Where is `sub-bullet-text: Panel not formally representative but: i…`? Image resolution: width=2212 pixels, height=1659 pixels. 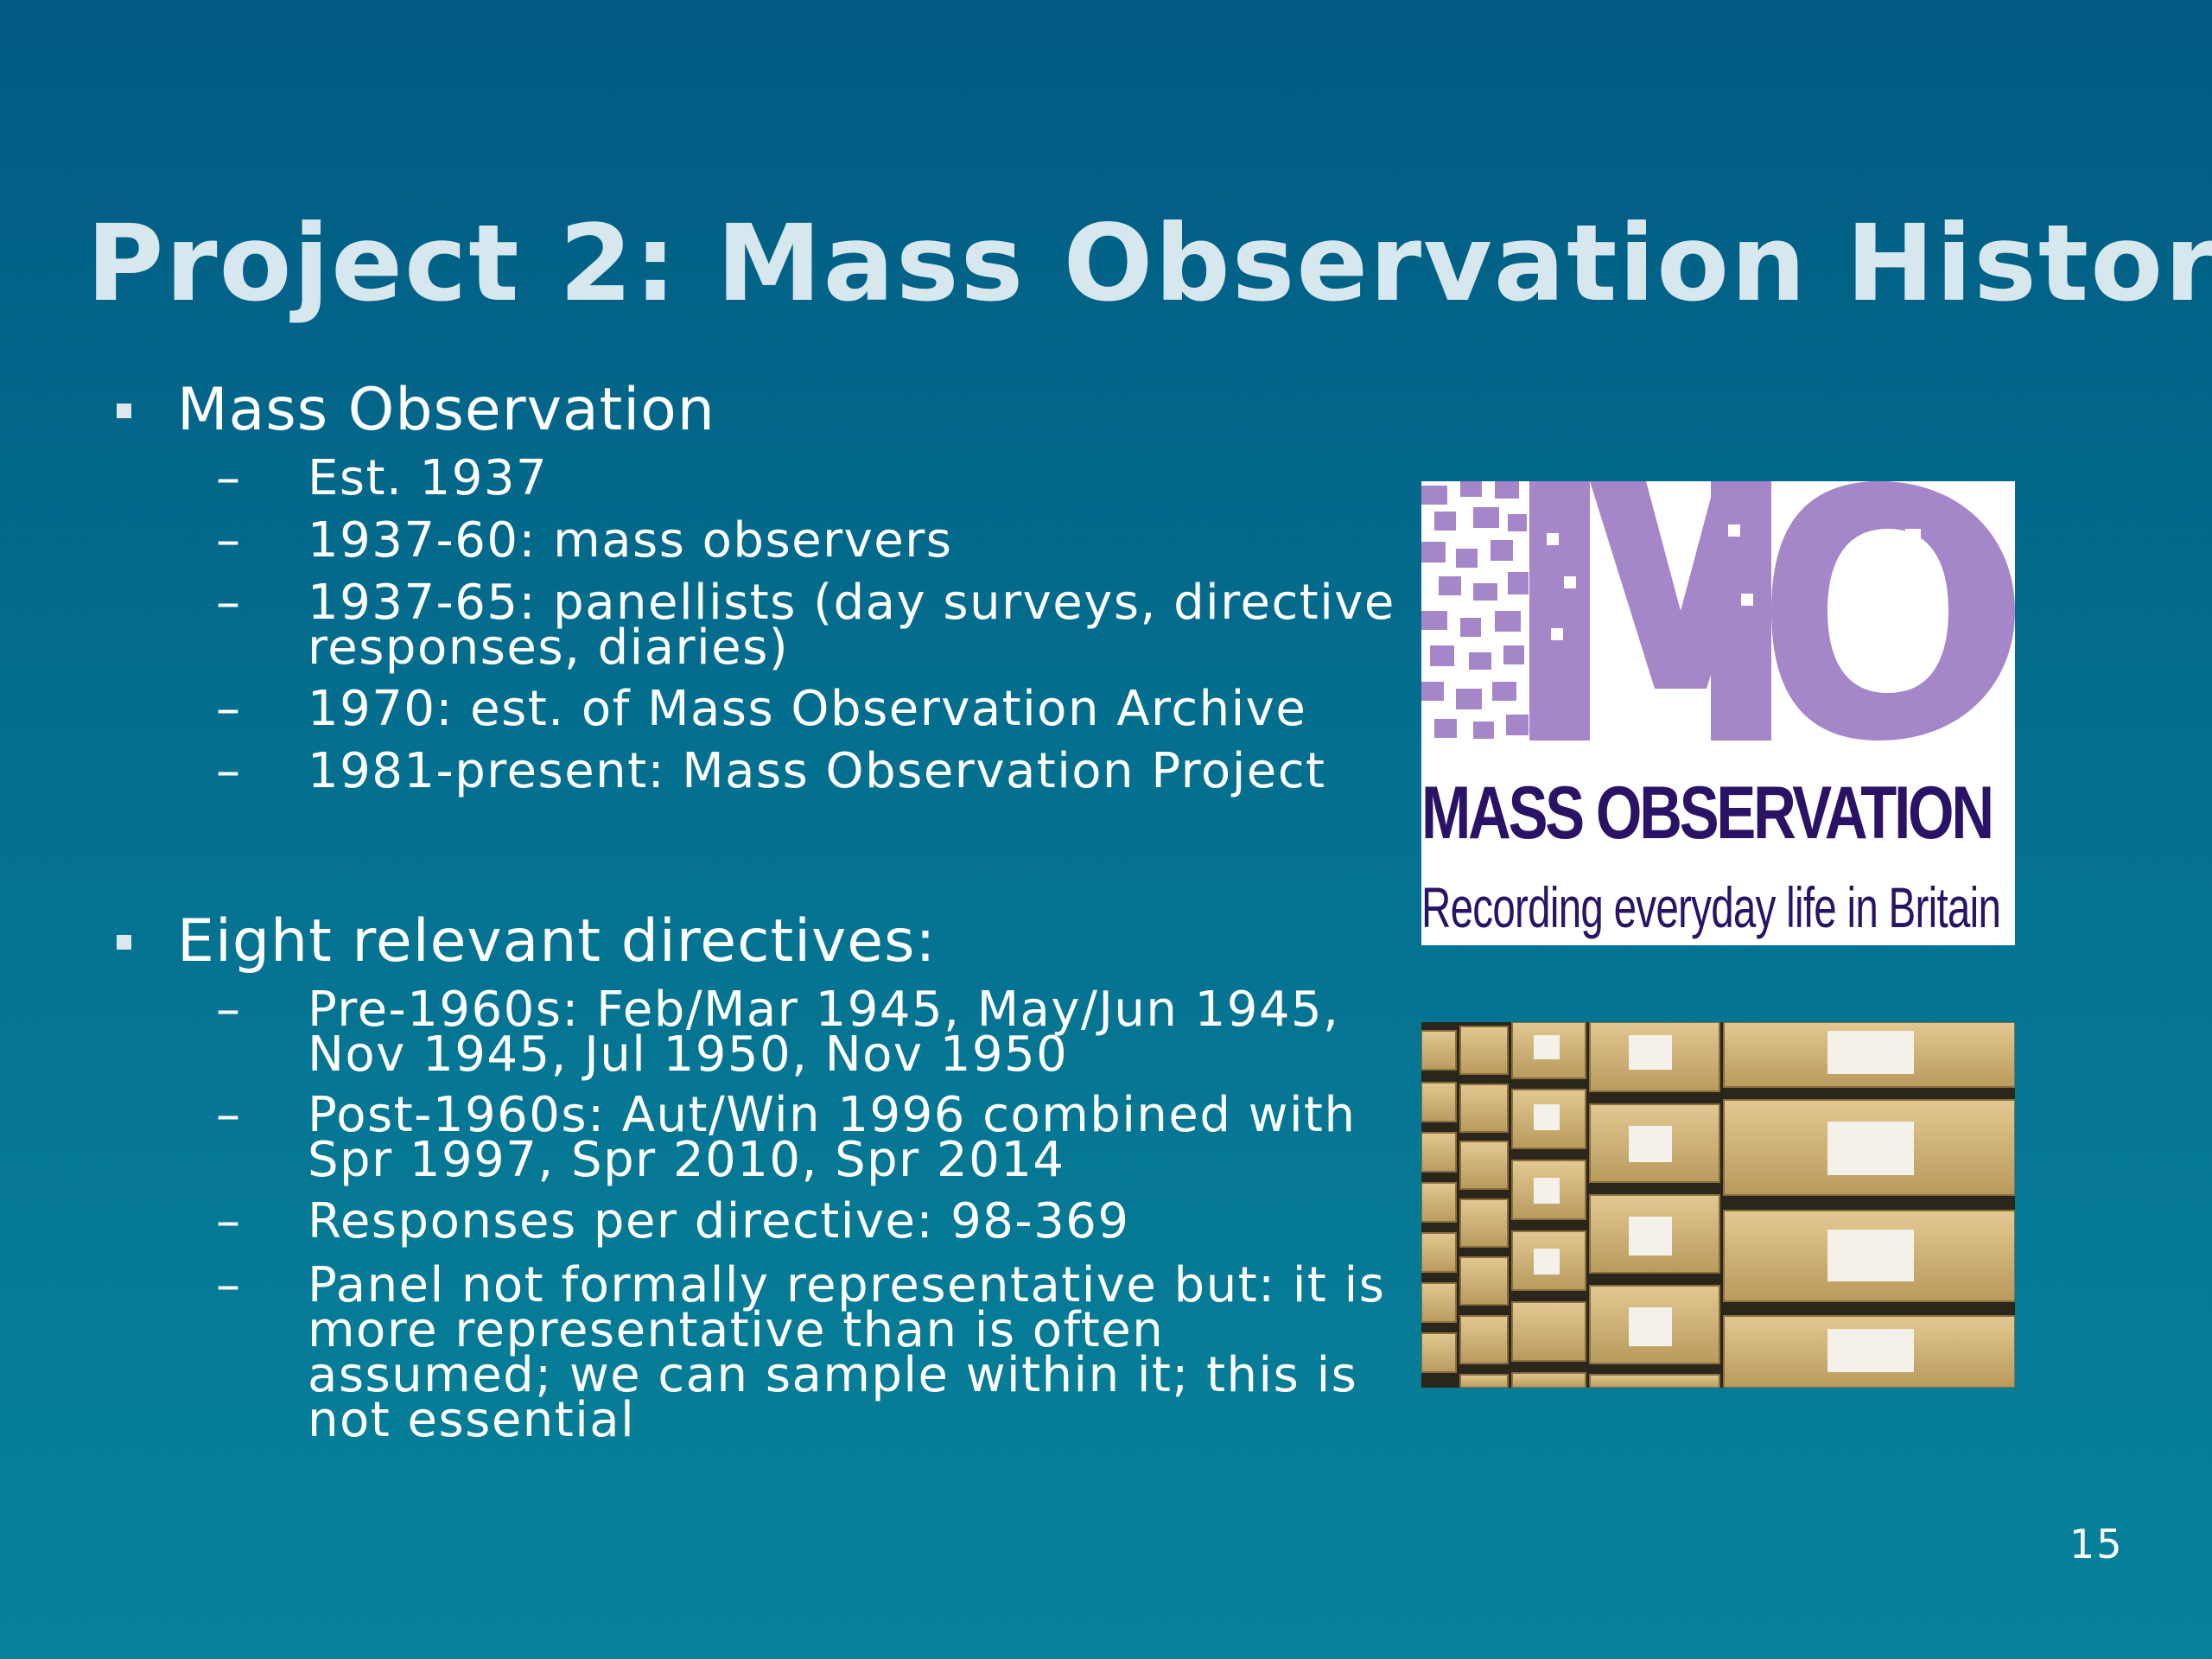 sub-bullet-text: Panel not formally representative but: i… is located at coordinates (847, 1352).